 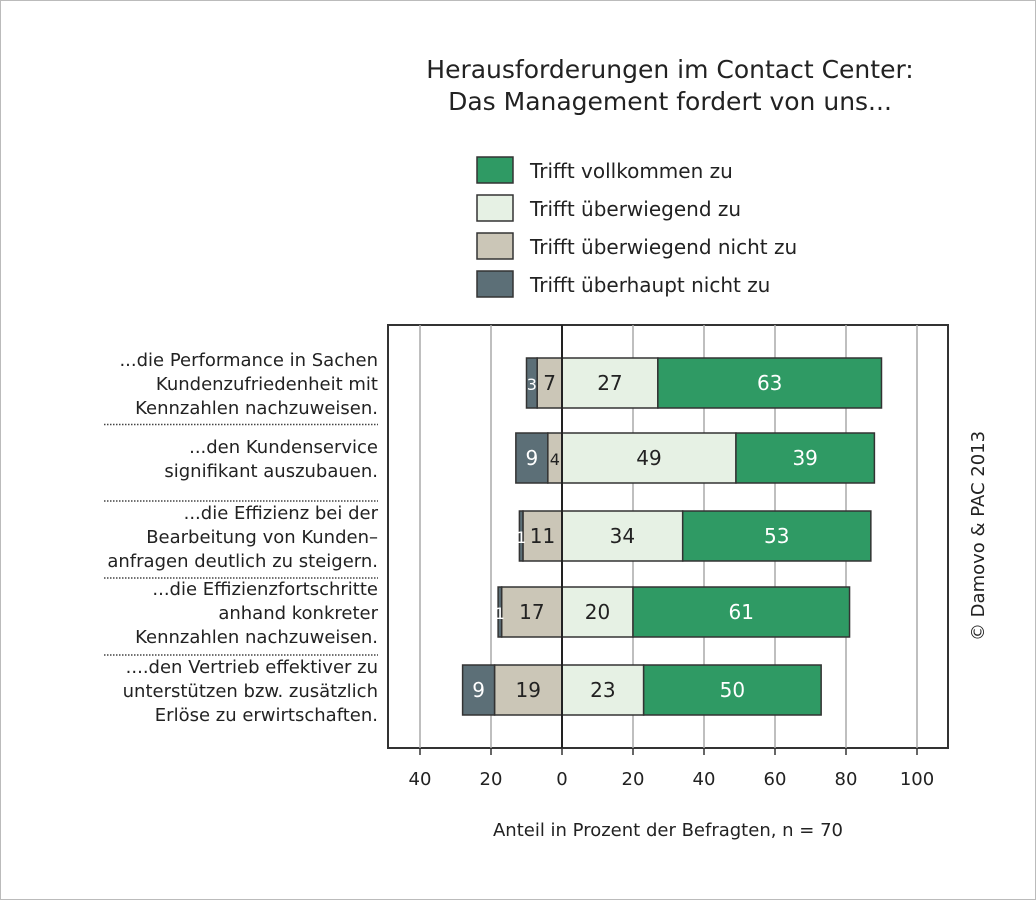 I want to click on bar-value-label: 61, so click(x=741, y=612).